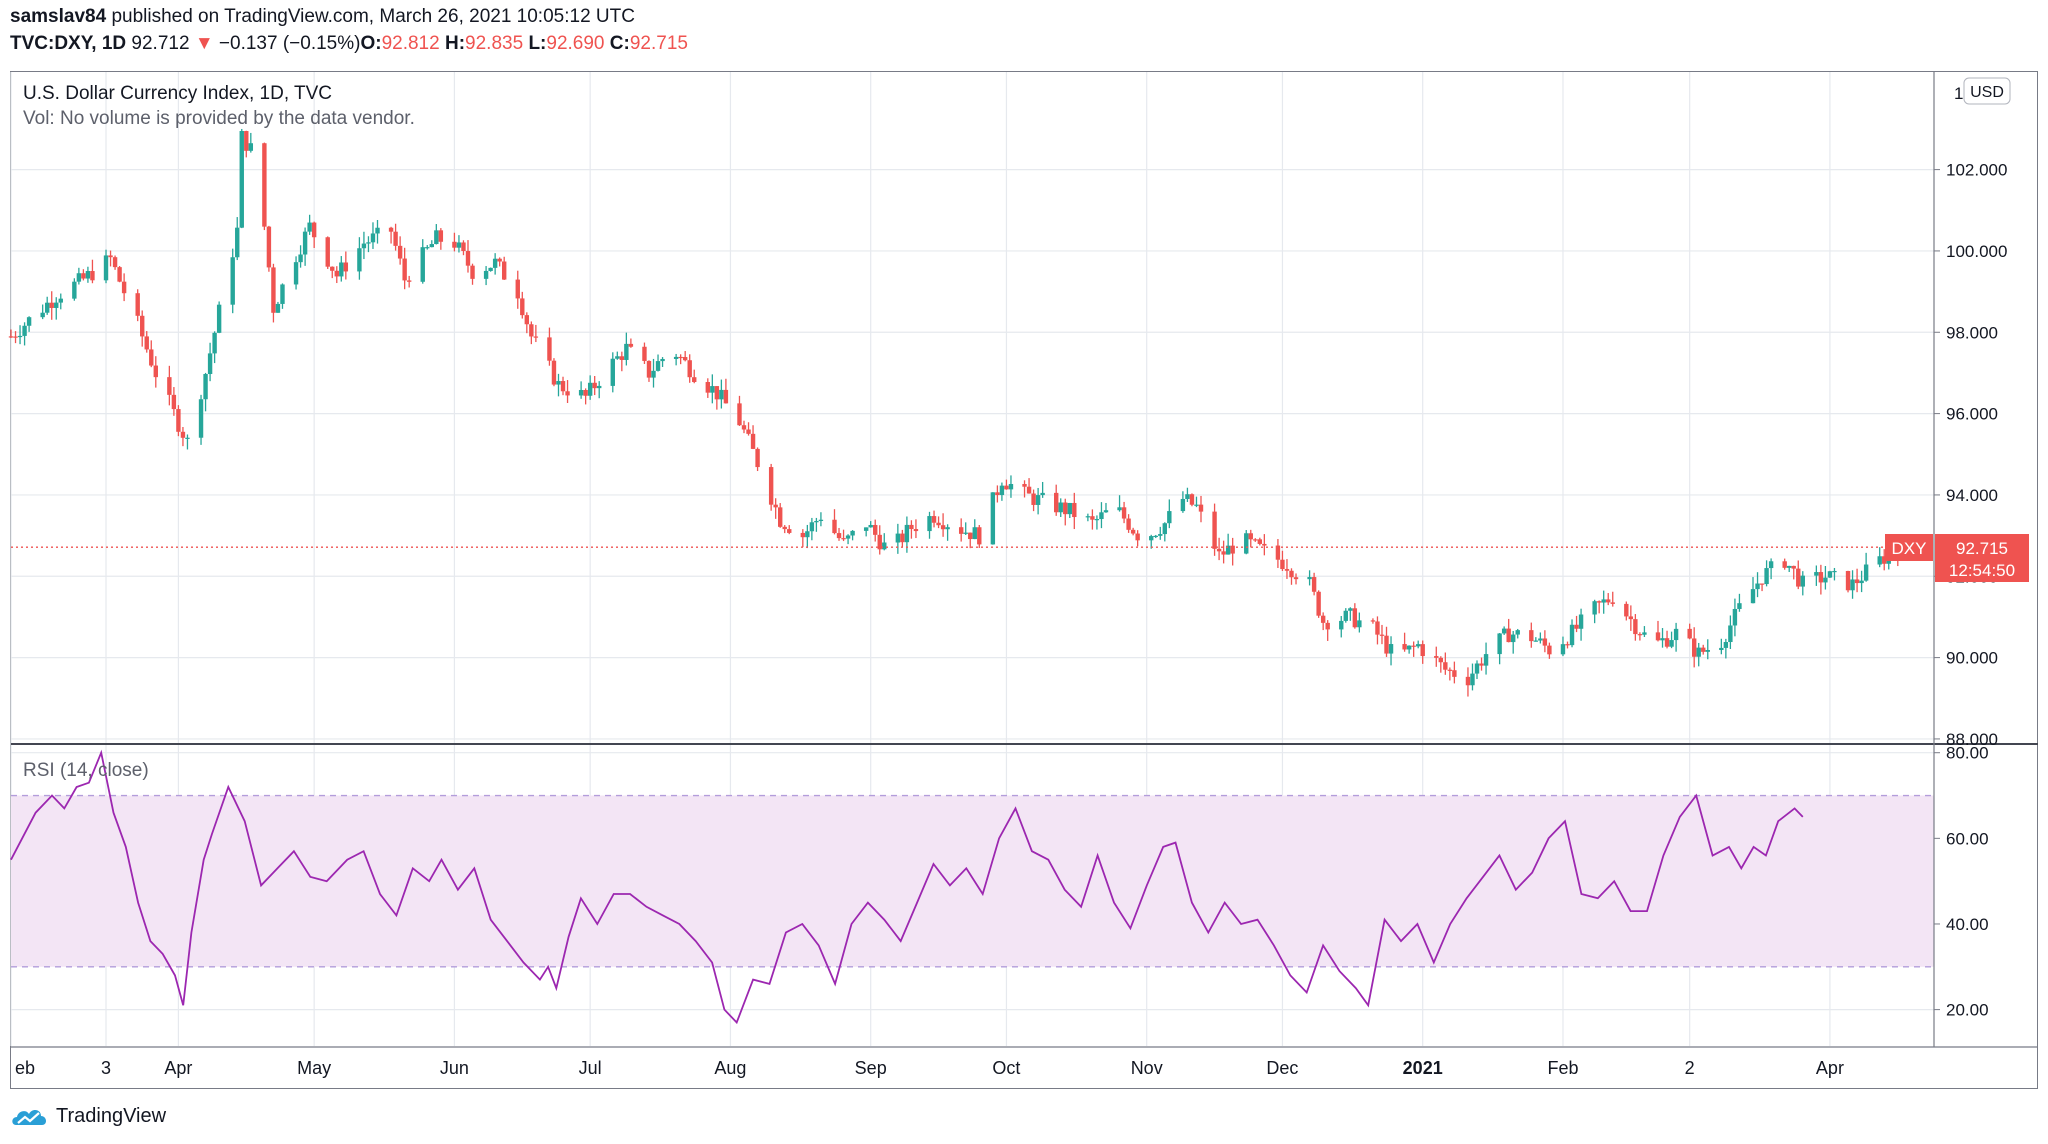  I want to click on time-tick-label: May, so click(314, 1068).